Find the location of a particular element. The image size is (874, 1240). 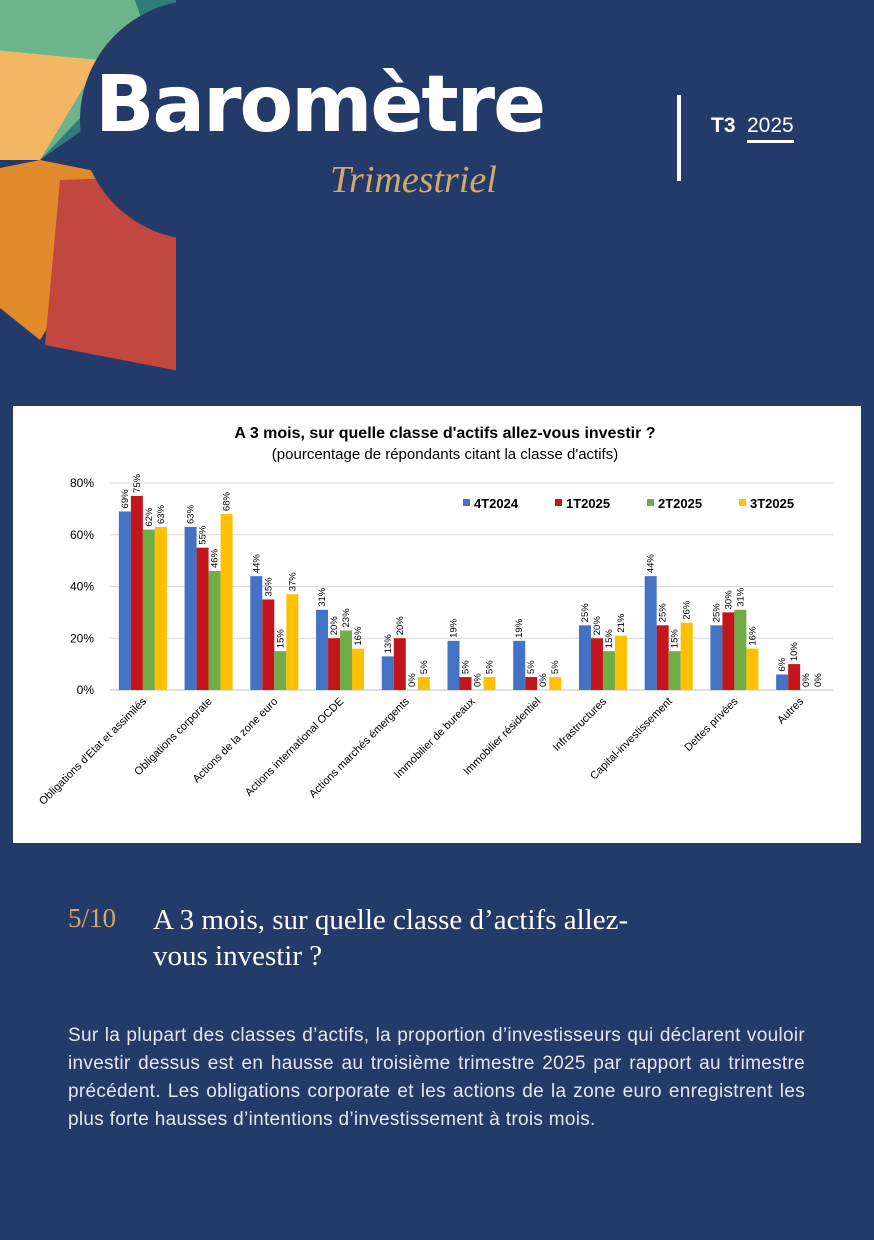

decor is located at coordinates (90, 185).